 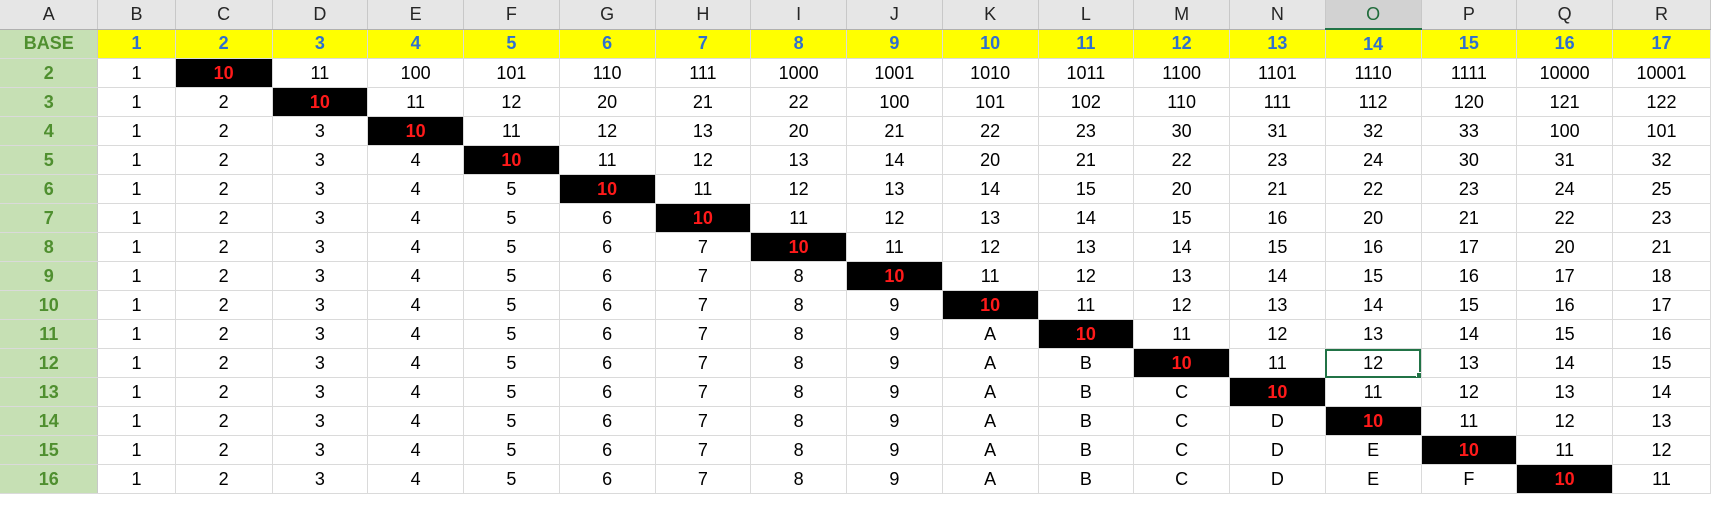 I want to click on table-cell: B, so click(x=1086, y=392).